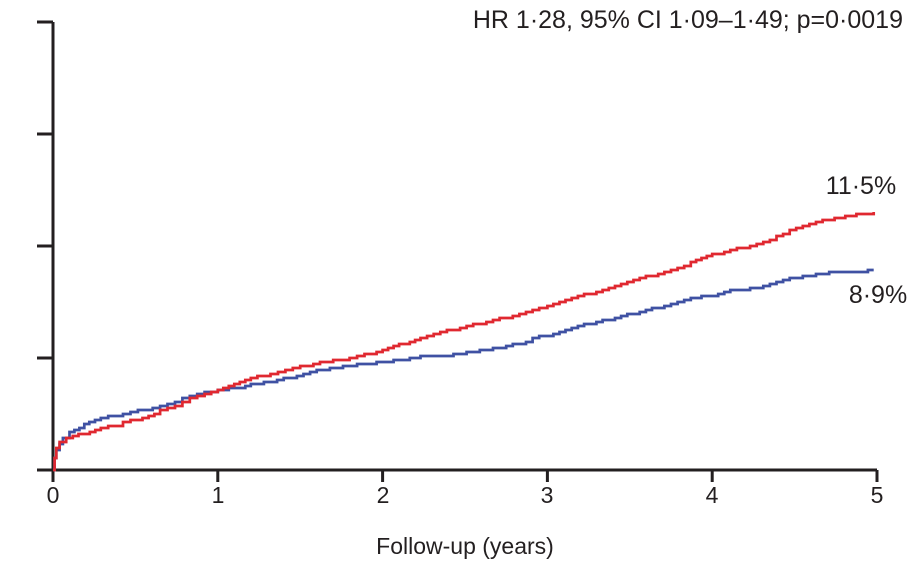 Image resolution: width=911 pixels, height=569 pixels. I want to click on blue-curve-end-label: 8·9%, so click(878, 295).